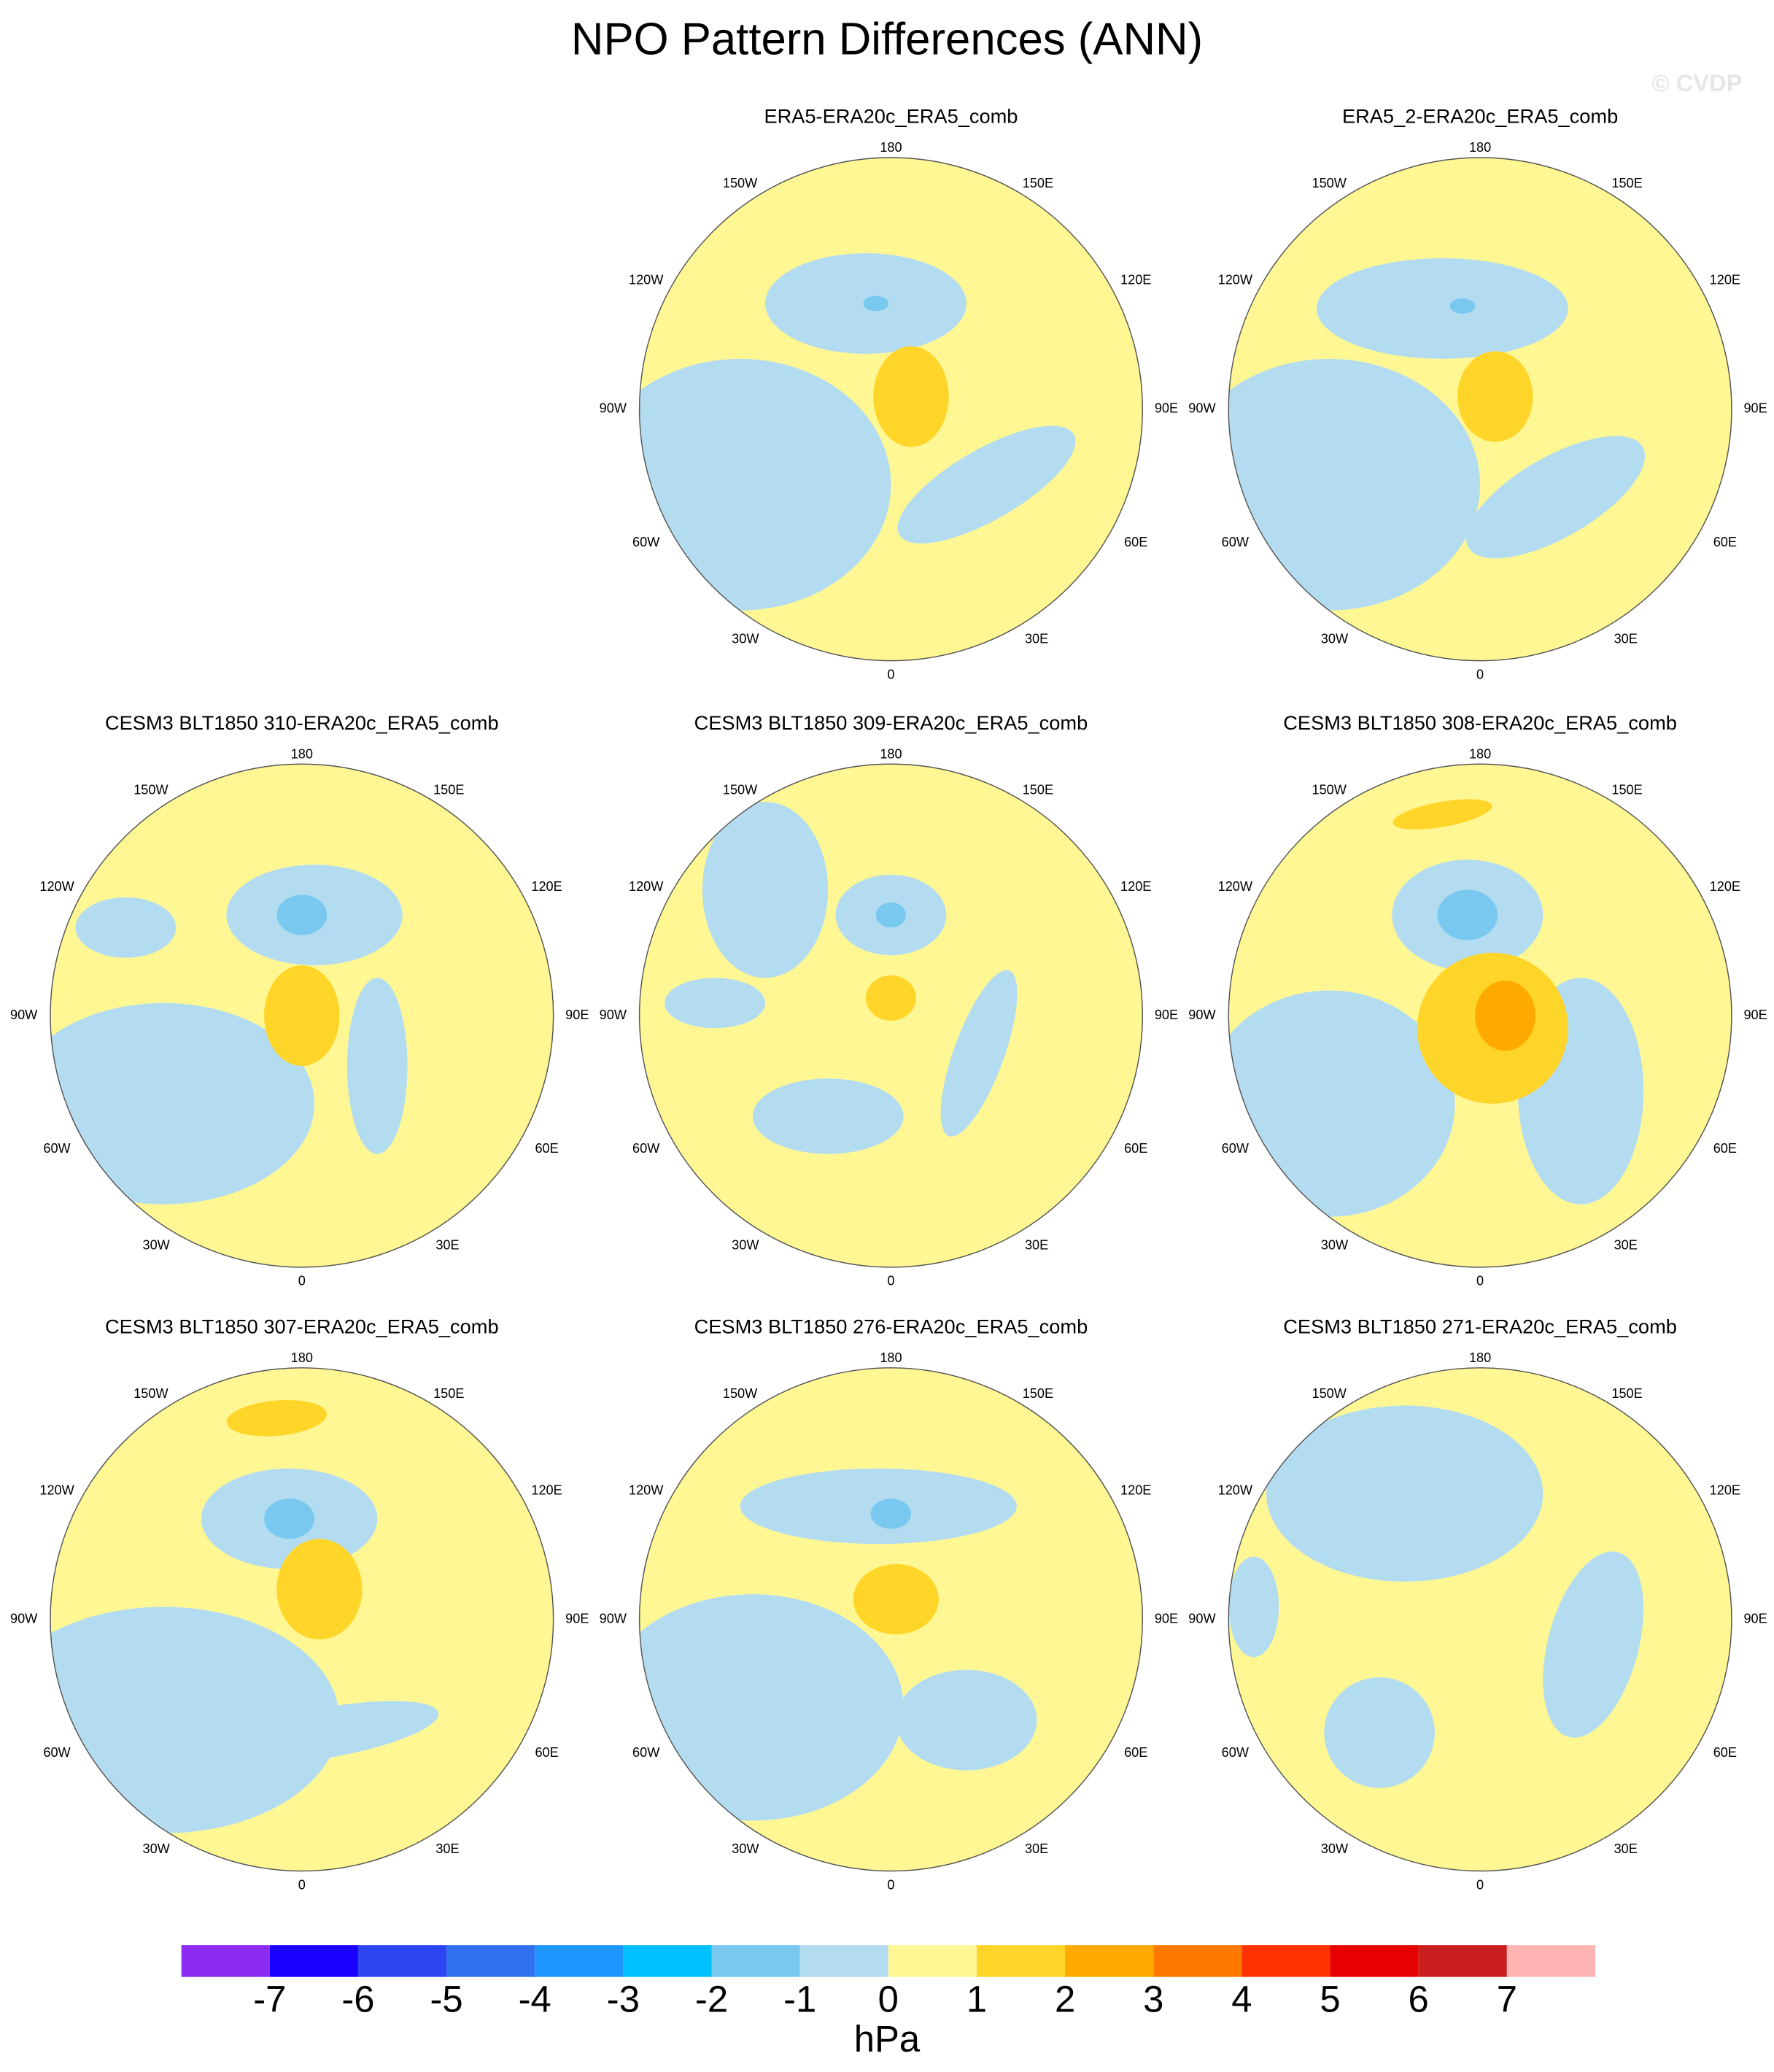 The image size is (1774, 2072). I want to click on colorbar-label: -6, so click(357, 1999).